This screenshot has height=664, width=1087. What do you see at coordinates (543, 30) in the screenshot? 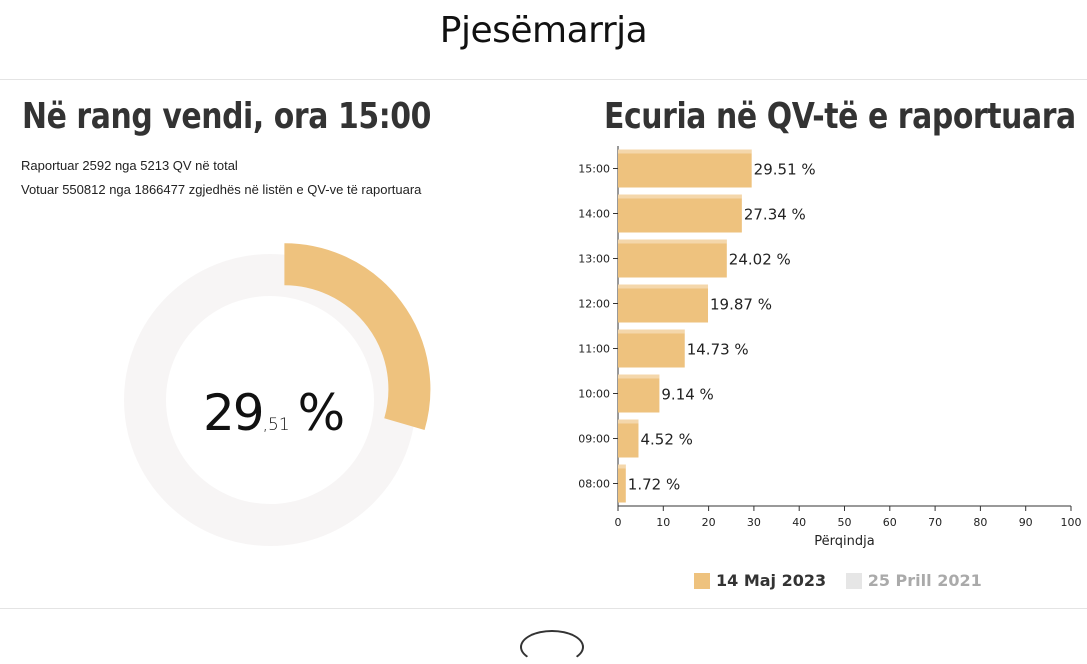
I see `page-title: Pjesëmarrja` at bounding box center [543, 30].